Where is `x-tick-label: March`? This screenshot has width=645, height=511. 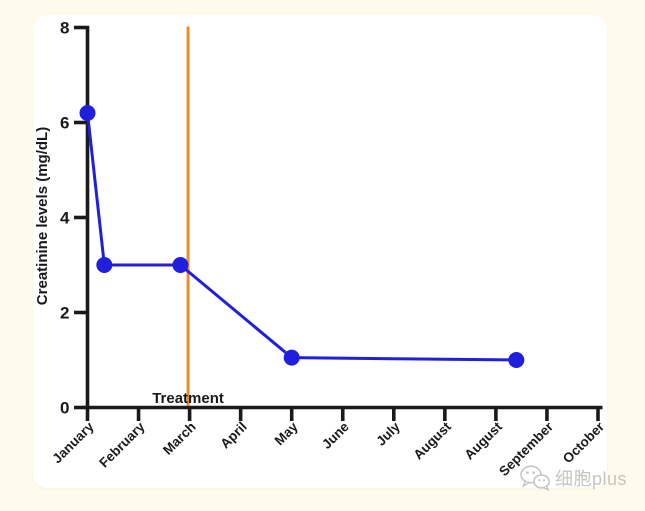 x-tick-label: March is located at coordinates (179, 438).